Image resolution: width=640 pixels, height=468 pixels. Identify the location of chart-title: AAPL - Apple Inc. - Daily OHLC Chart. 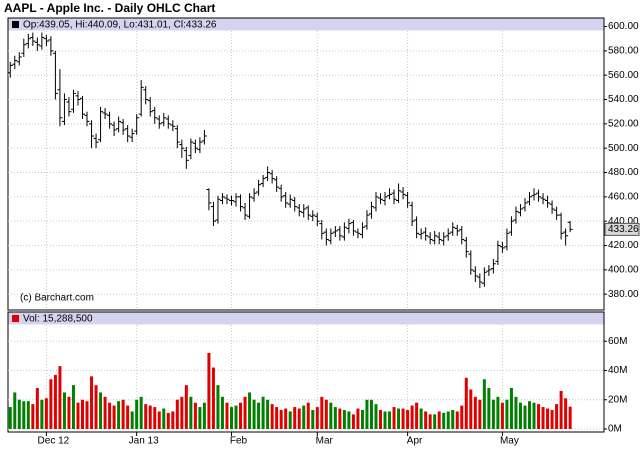
(109, 8).